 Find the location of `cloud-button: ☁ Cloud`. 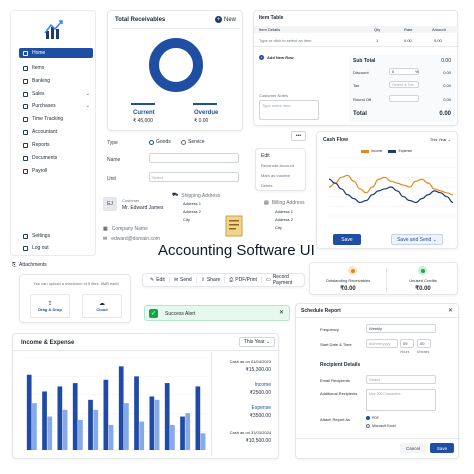

cloud-button: ☁ Cloud is located at coordinates (102, 306).